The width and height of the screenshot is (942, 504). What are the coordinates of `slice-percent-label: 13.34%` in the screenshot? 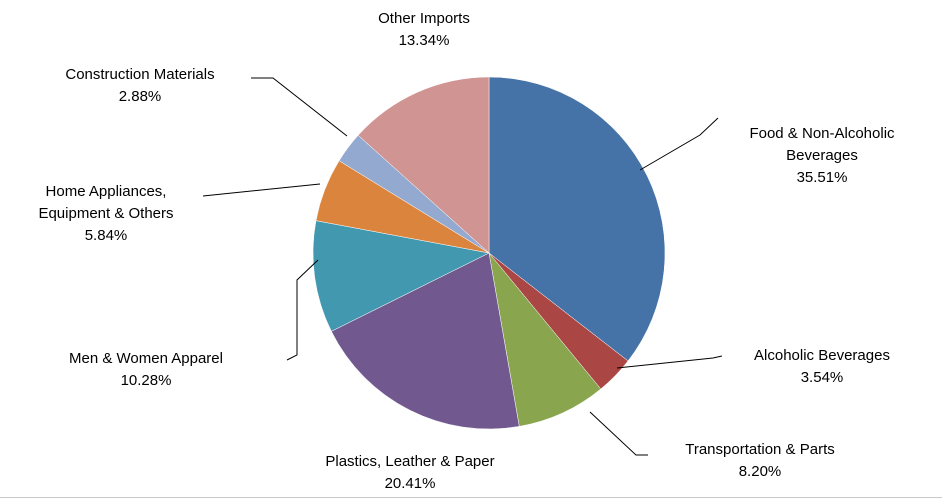 It's located at (424, 40).